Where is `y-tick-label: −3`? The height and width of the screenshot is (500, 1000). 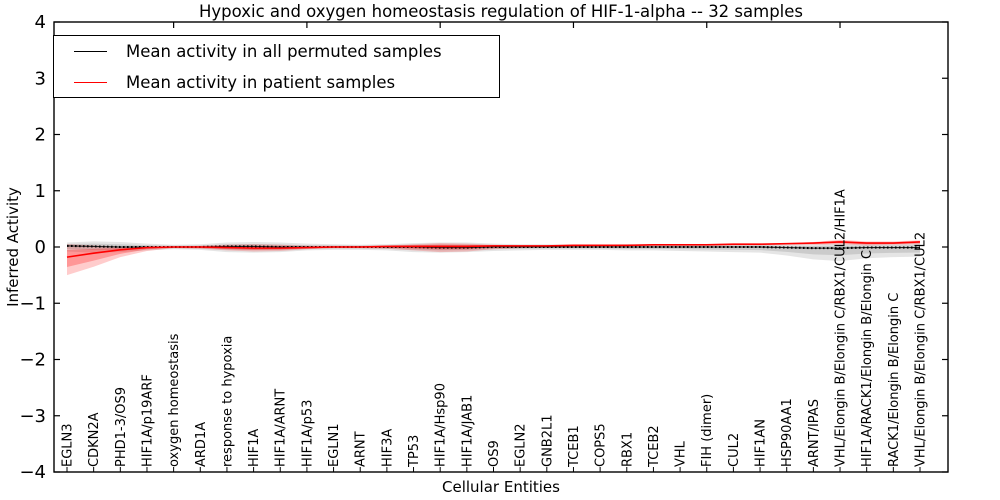
y-tick-label: −3 is located at coordinates (32, 416).